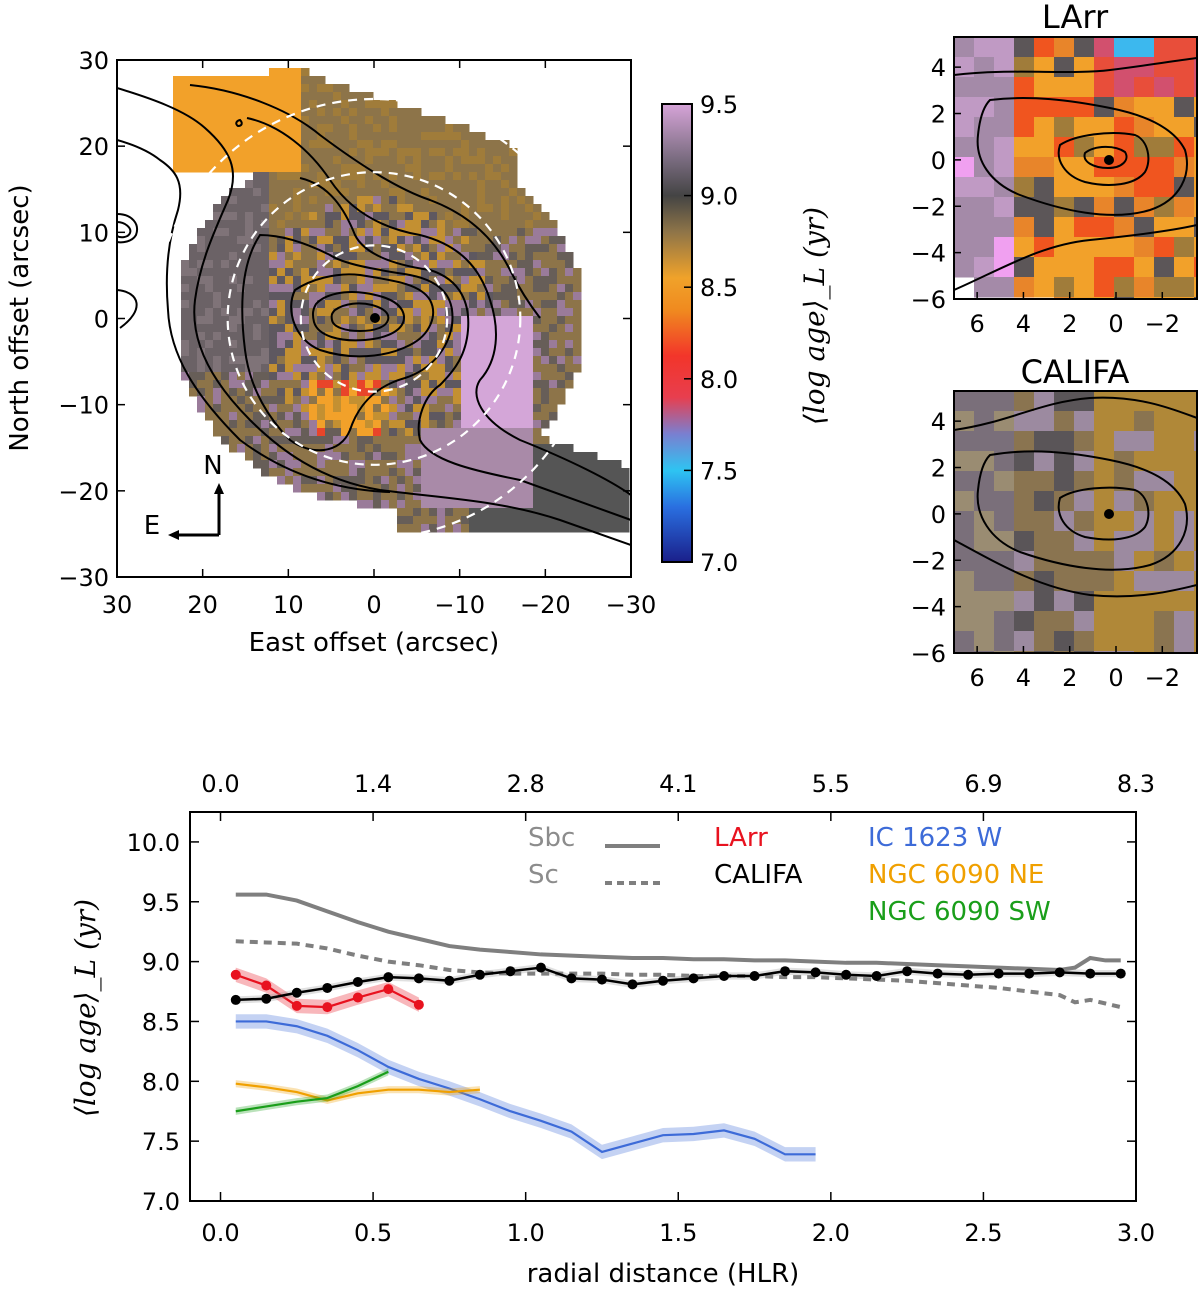 The image size is (1200, 1289). Describe the element at coordinates (551, 838) in the screenshot. I see `legend-sbc-label: Sbc` at that location.